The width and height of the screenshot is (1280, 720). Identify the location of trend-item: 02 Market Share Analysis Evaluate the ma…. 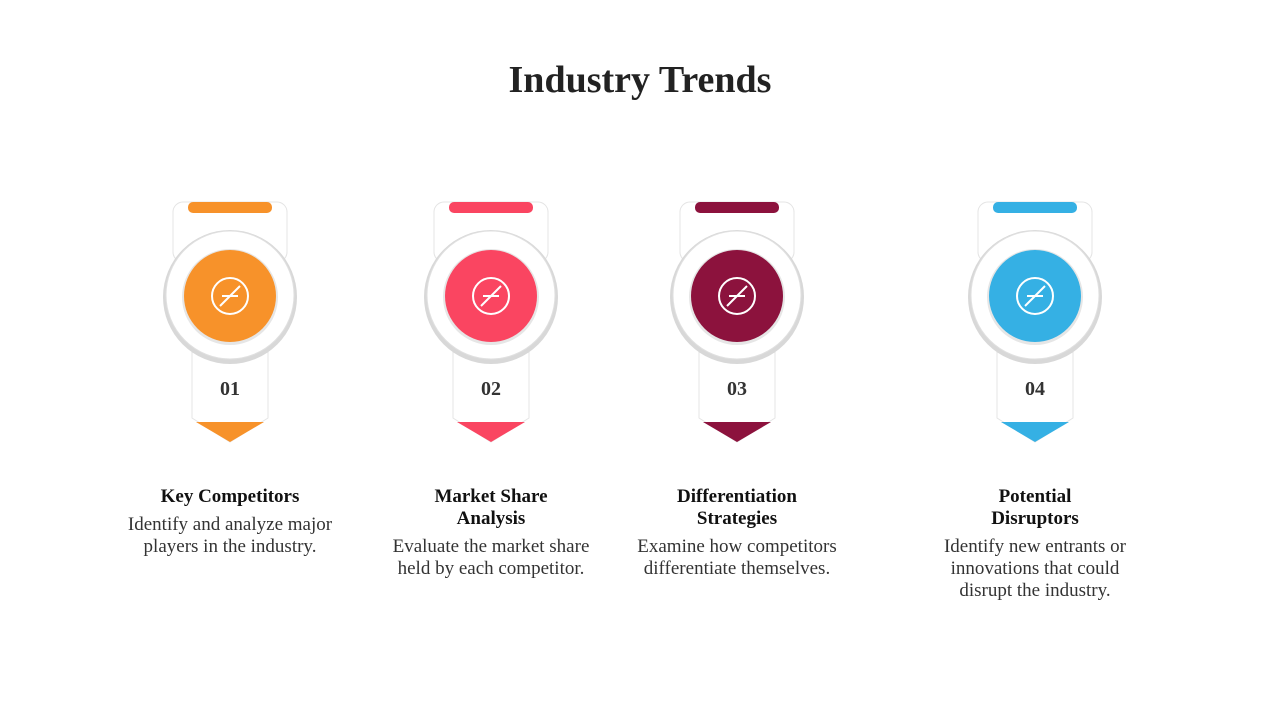
(491, 390).